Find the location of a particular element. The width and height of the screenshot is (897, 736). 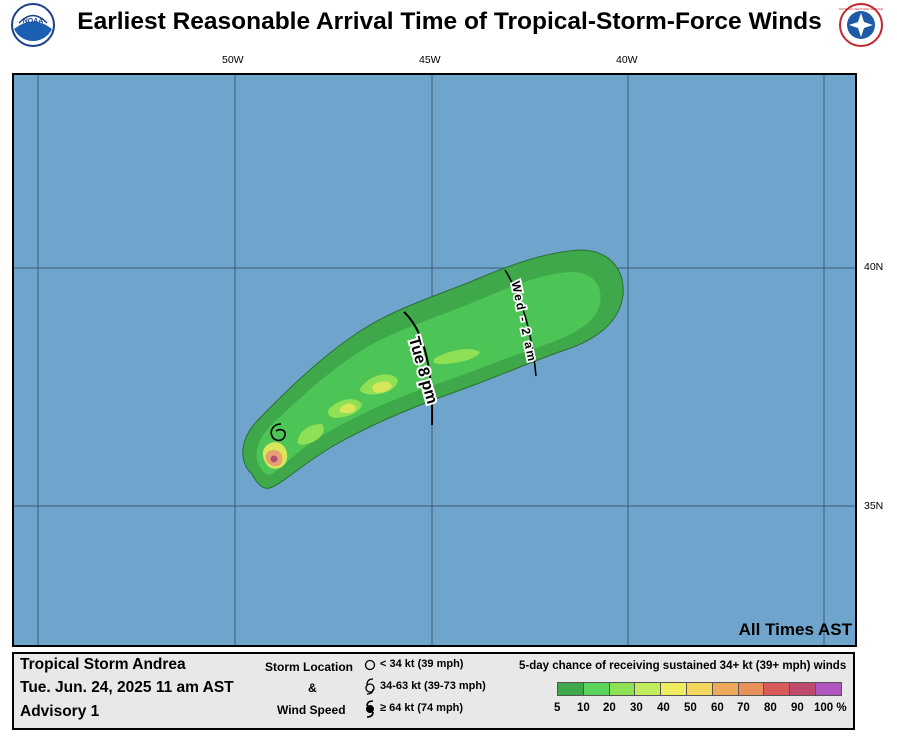

probability-scale-label: 60 is located at coordinates (717, 708).